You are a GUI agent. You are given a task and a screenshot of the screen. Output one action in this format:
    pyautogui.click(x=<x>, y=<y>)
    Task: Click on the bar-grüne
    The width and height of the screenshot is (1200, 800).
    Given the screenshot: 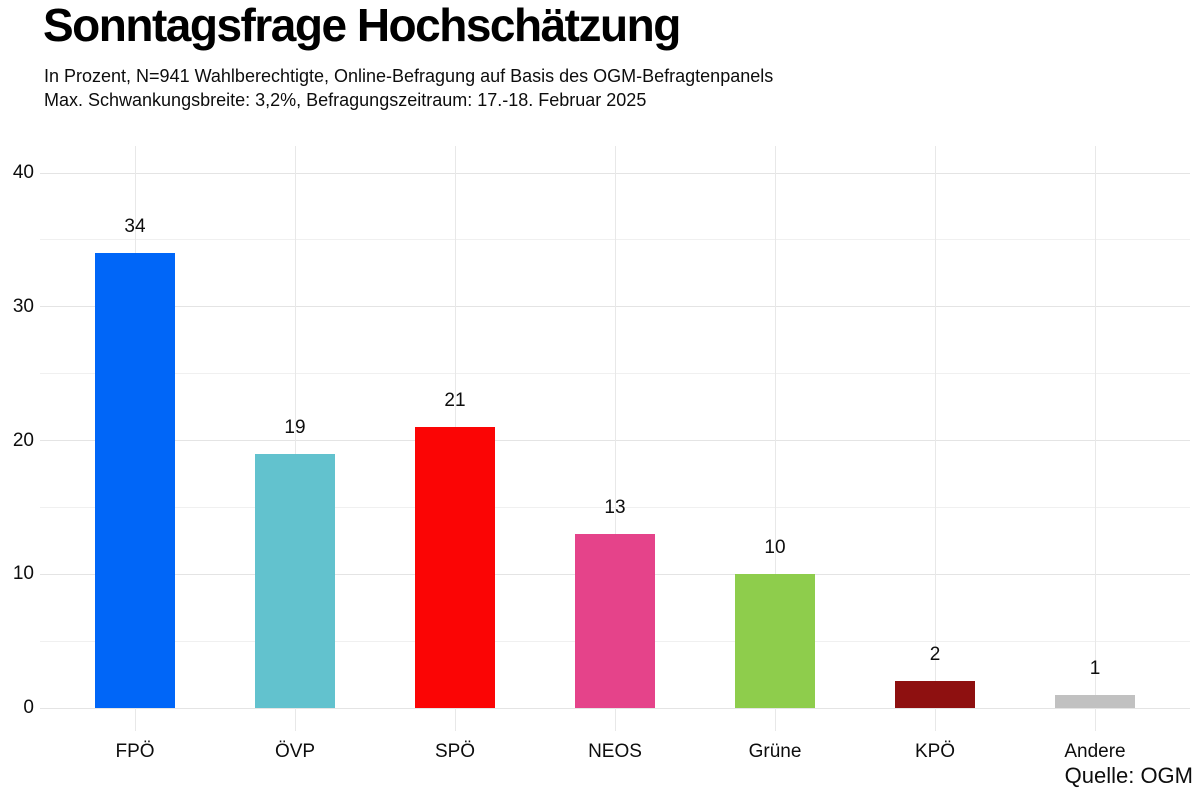 What is the action you would take?
    pyautogui.click(x=775, y=641)
    